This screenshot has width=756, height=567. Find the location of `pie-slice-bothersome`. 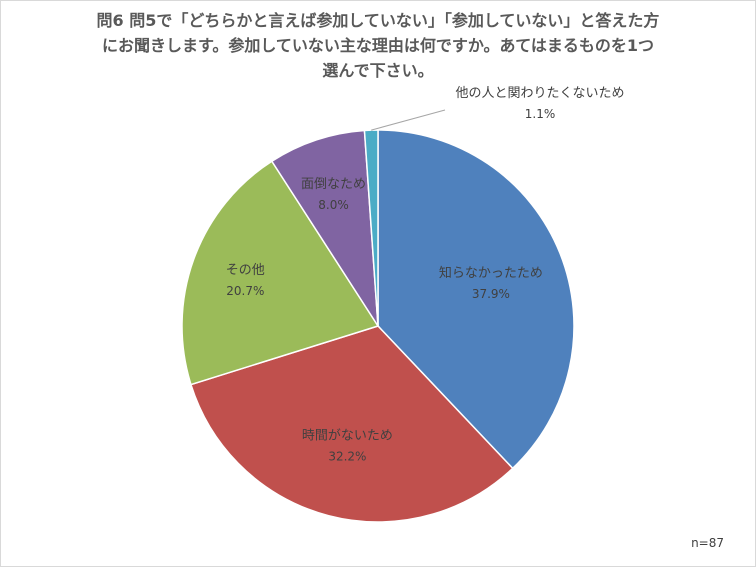

pie-slice-bothersome is located at coordinates (324, 228).